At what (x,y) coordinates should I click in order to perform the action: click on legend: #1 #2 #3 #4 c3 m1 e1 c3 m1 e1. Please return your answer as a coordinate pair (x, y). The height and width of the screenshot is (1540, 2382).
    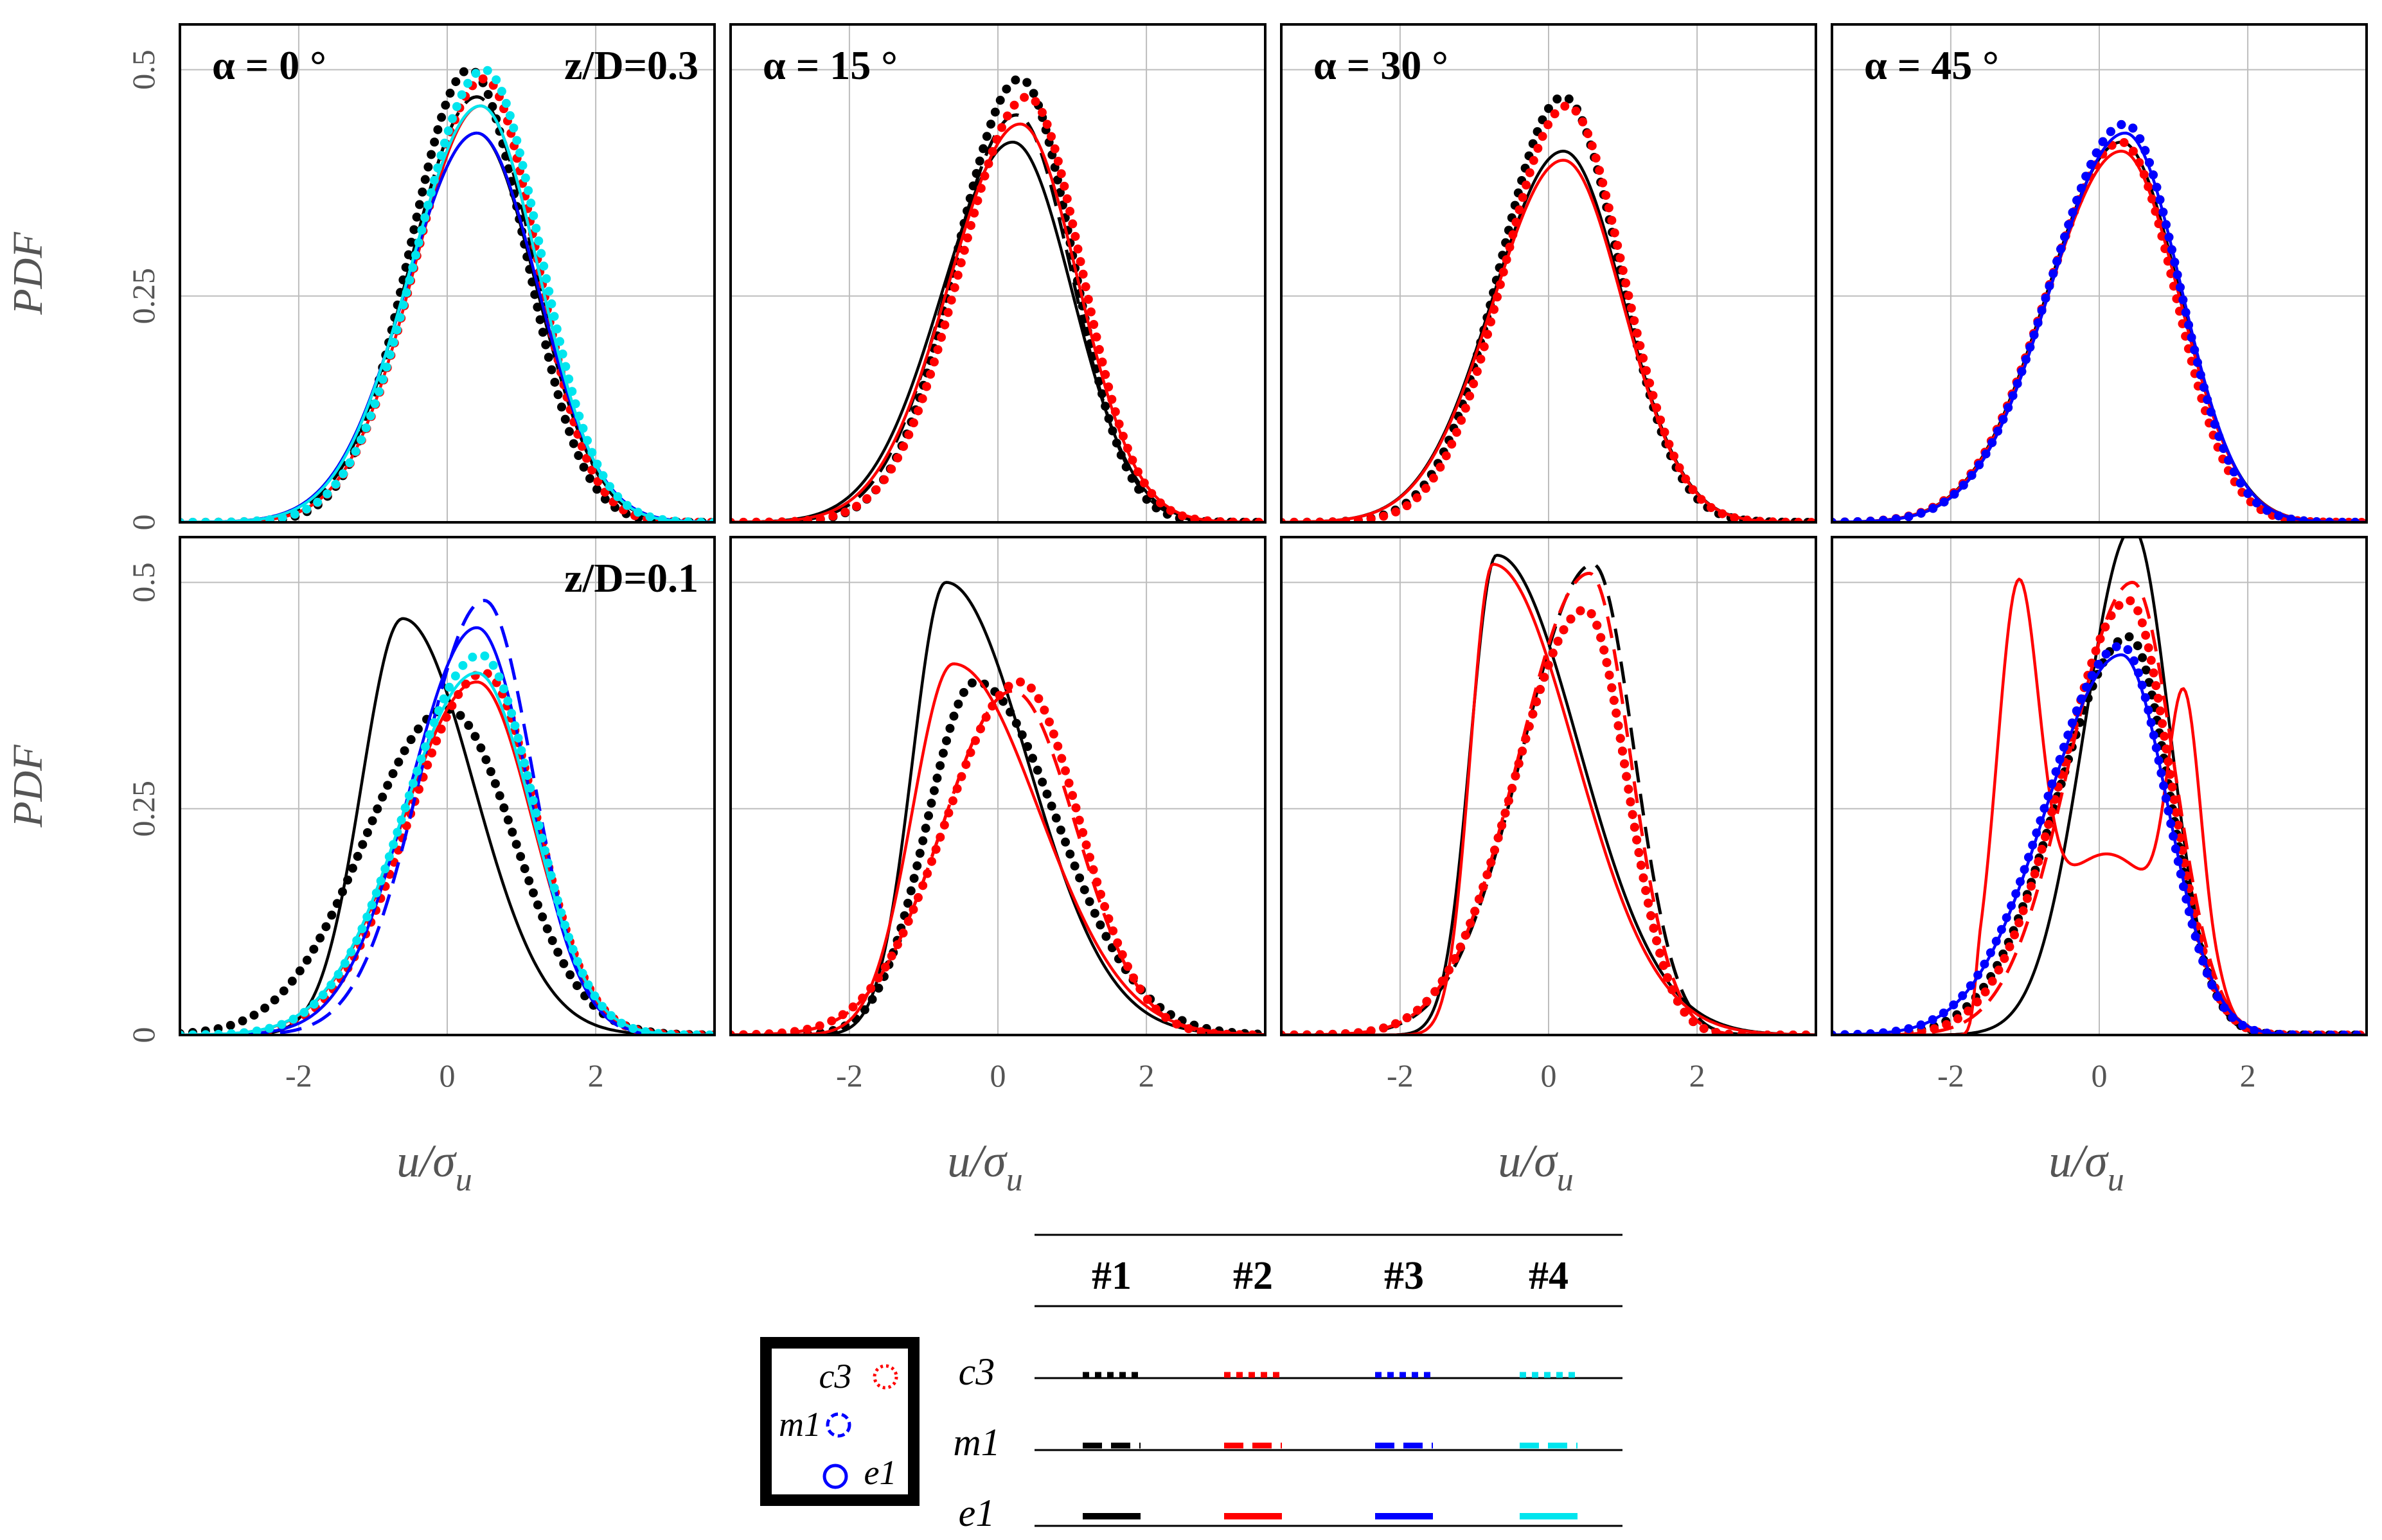
    Looking at the image, I should click on (1191, 1384).